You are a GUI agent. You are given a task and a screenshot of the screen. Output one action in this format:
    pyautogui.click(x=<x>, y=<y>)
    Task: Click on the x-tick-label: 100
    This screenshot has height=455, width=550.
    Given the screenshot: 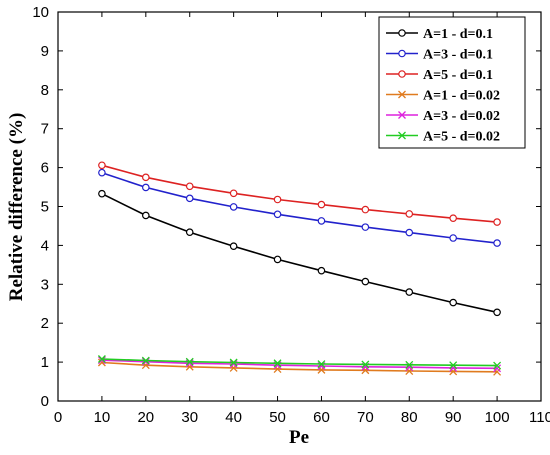 What is the action you would take?
    pyautogui.click(x=497, y=417)
    